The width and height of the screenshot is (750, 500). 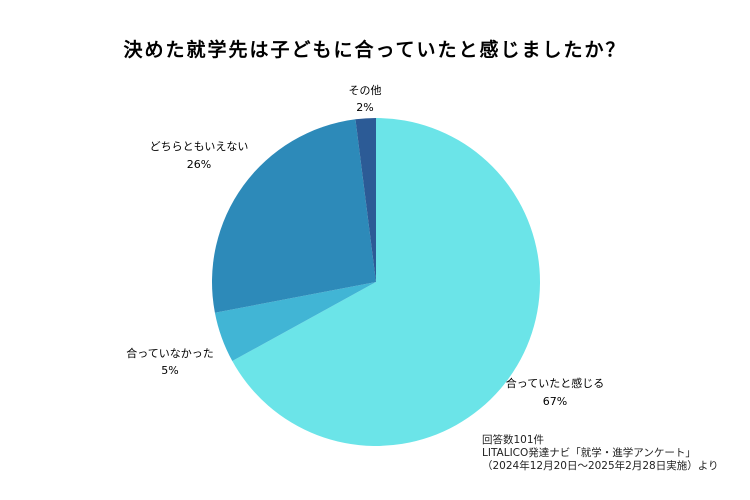 What do you see at coordinates (365, 200) in the screenshot?
I see `slice-other` at bounding box center [365, 200].